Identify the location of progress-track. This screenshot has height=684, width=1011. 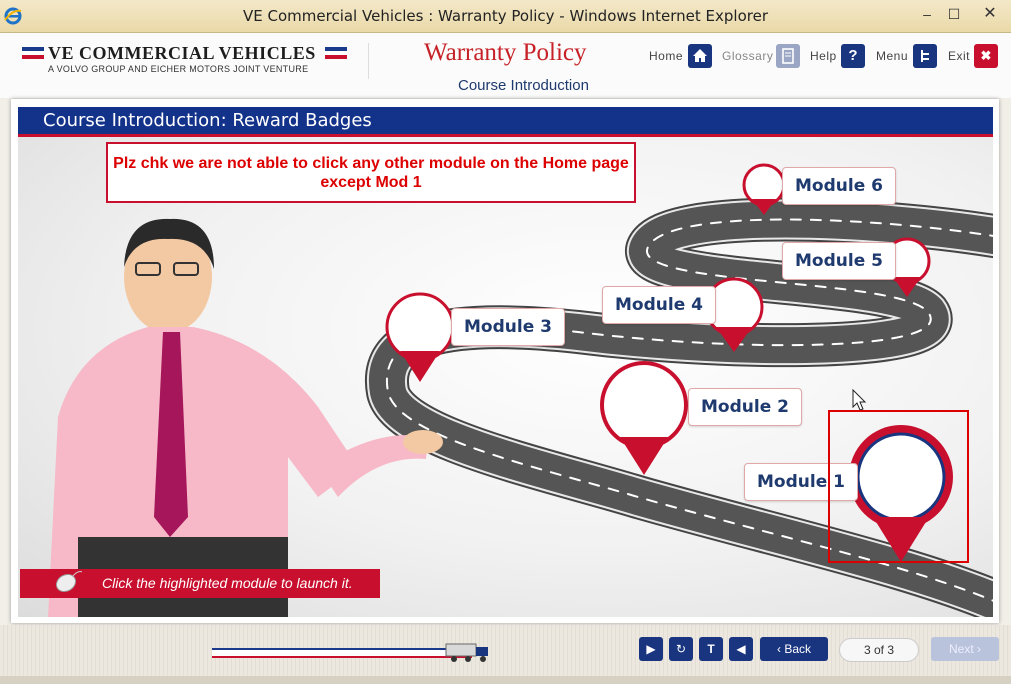
(342, 653).